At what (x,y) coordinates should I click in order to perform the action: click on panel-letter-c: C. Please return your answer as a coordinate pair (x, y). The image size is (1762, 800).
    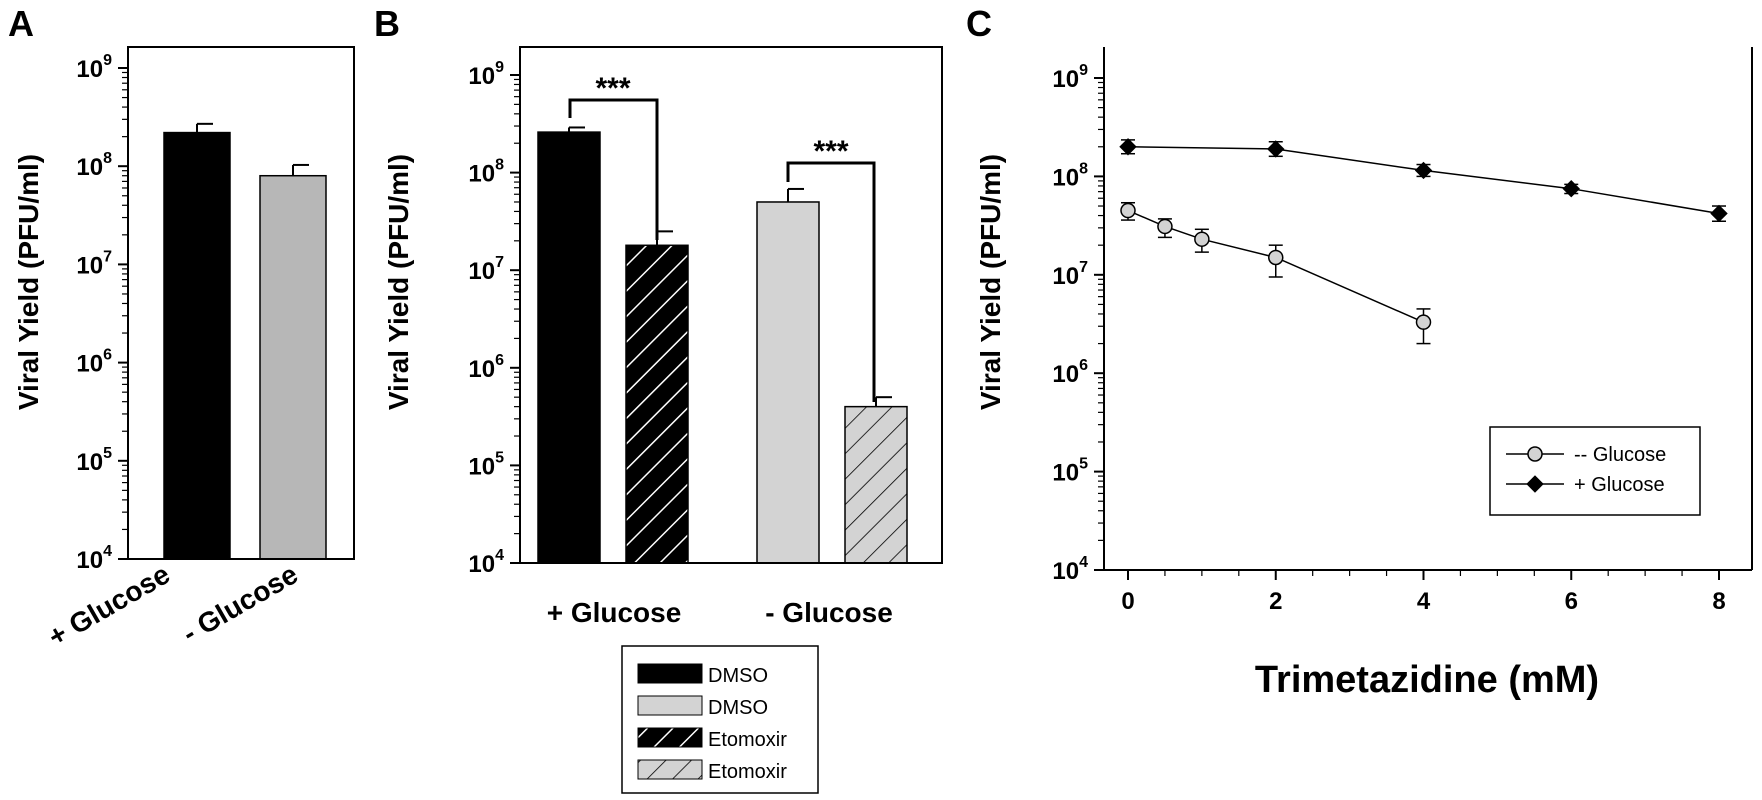
    Looking at the image, I should click on (979, 23).